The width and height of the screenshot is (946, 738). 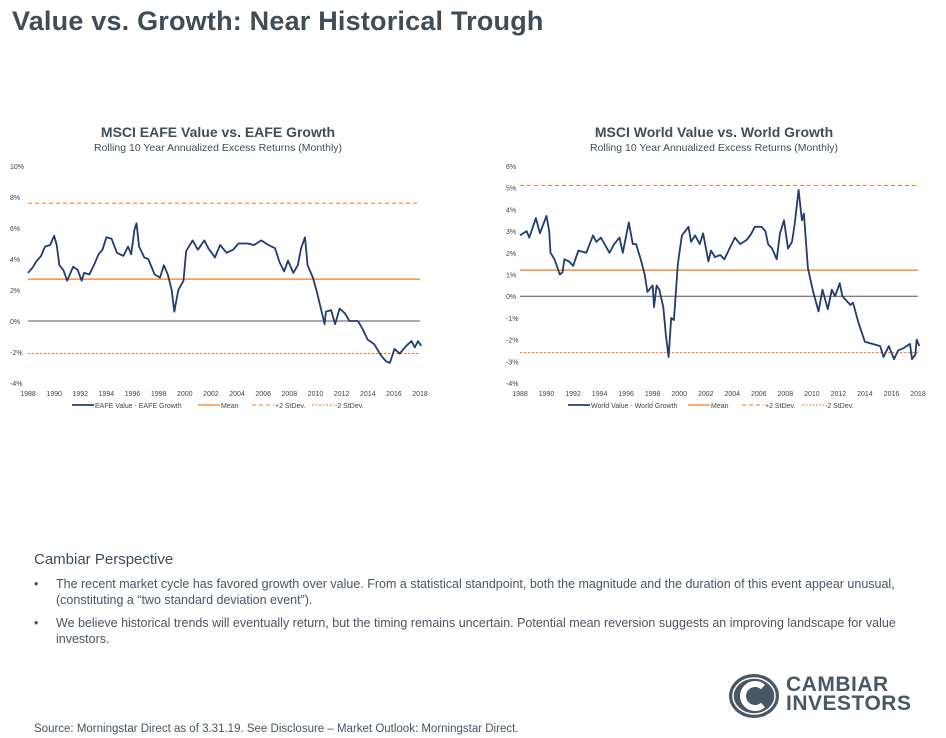 I want to click on y-tick-label: 10%, so click(x=17, y=167).